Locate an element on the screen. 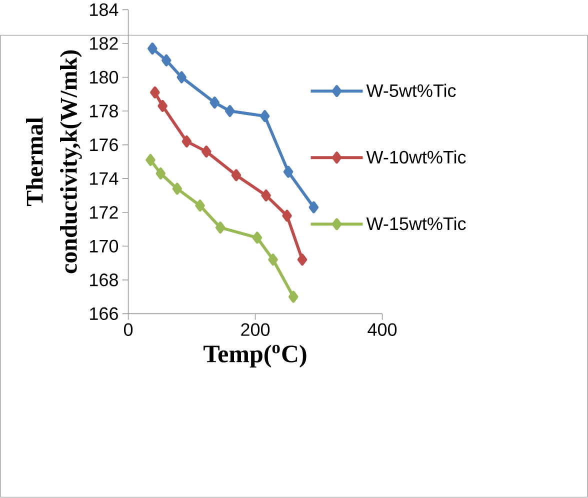 The width and height of the screenshot is (588, 498). y-tick-label: 170 is located at coordinates (104, 246).